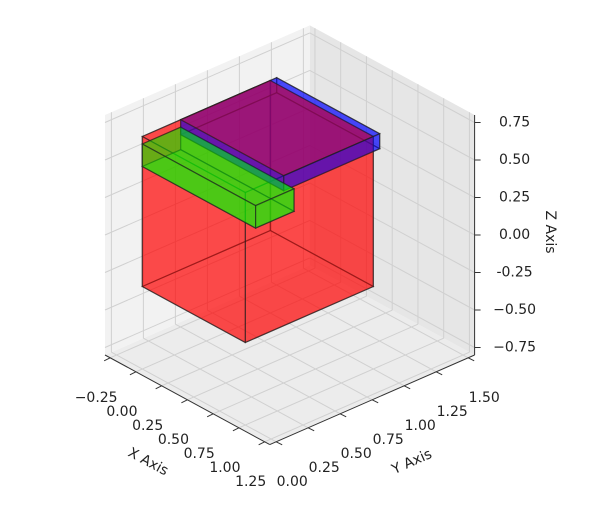  What do you see at coordinates (224, 468) in the screenshot?
I see `x-tick-label: 1.00` at bounding box center [224, 468].